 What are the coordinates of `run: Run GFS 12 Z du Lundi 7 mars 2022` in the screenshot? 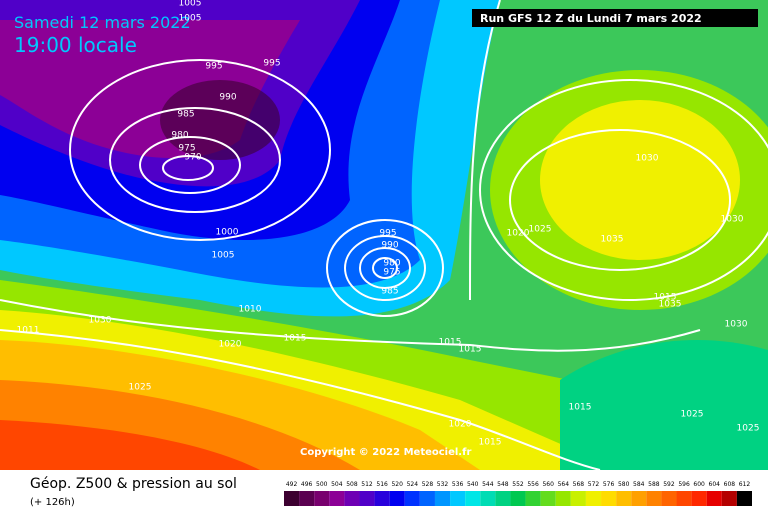 It's located at (591, 18).